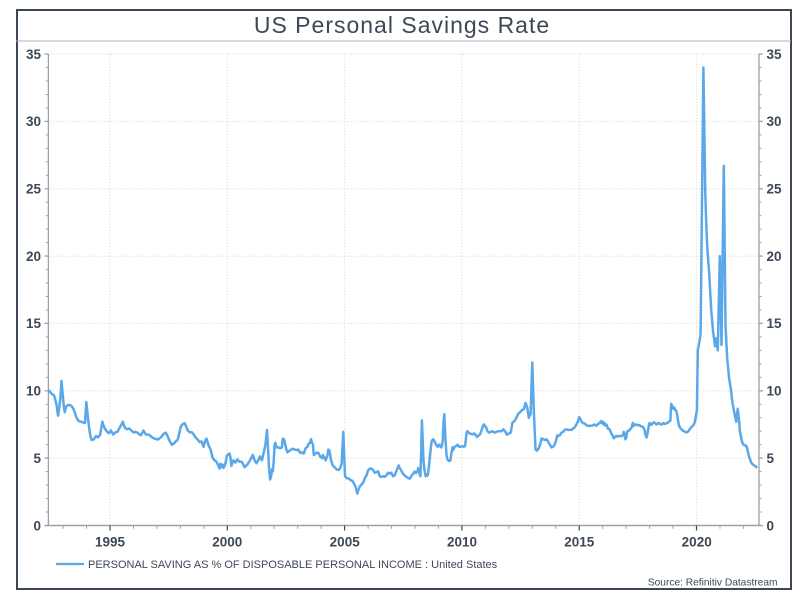 The width and height of the screenshot is (804, 604). What do you see at coordinates (110, 542) in the screenshot?
I see `svg-text: 1995` at bounding box center [110, 542].